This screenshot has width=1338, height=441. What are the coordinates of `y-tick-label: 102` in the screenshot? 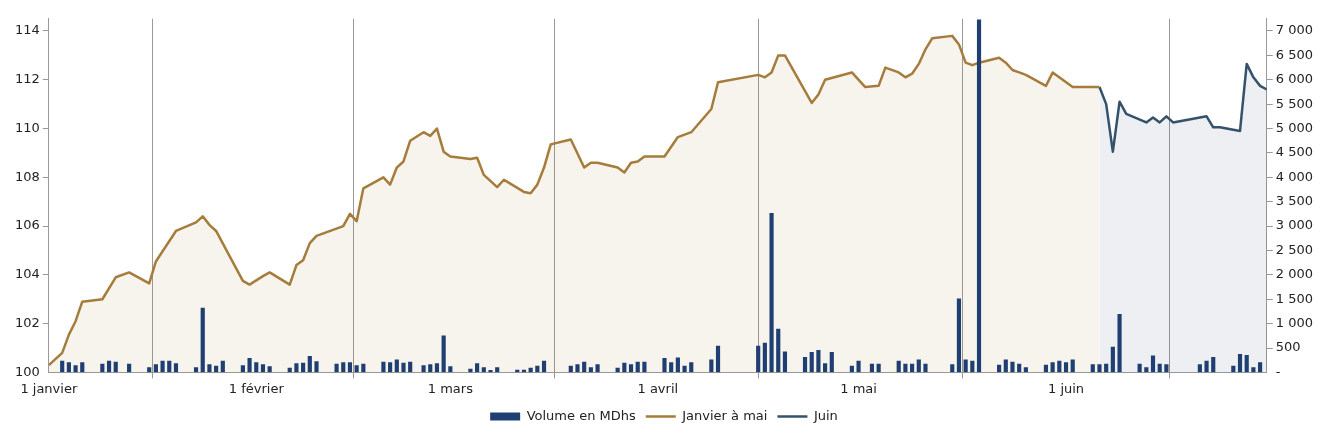 It's located at (27, 322).